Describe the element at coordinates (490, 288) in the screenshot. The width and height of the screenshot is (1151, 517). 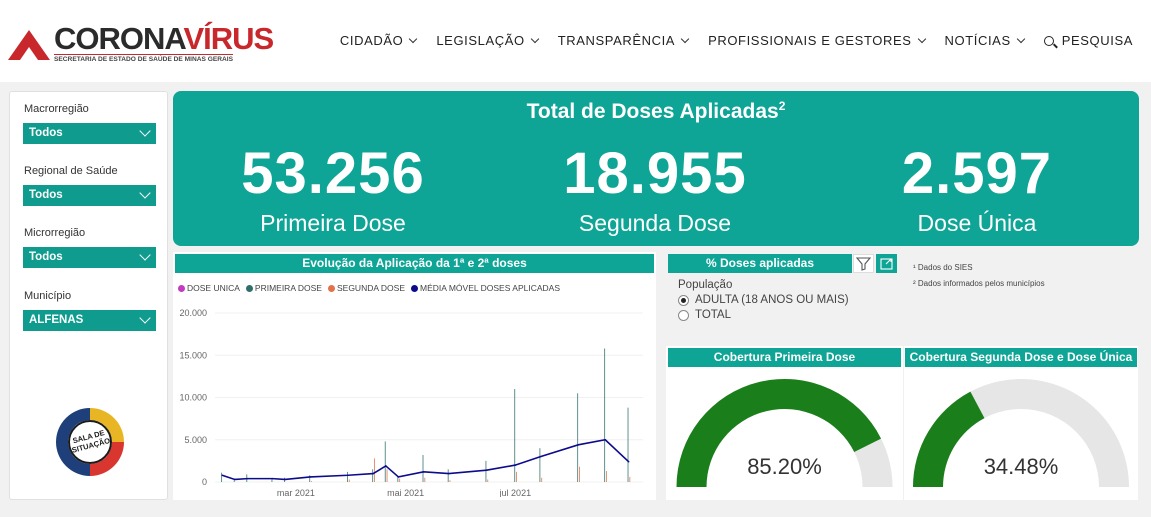
I see `legend-label: MÉDIA MÓVEL DOSES APLICADAS` at that location.